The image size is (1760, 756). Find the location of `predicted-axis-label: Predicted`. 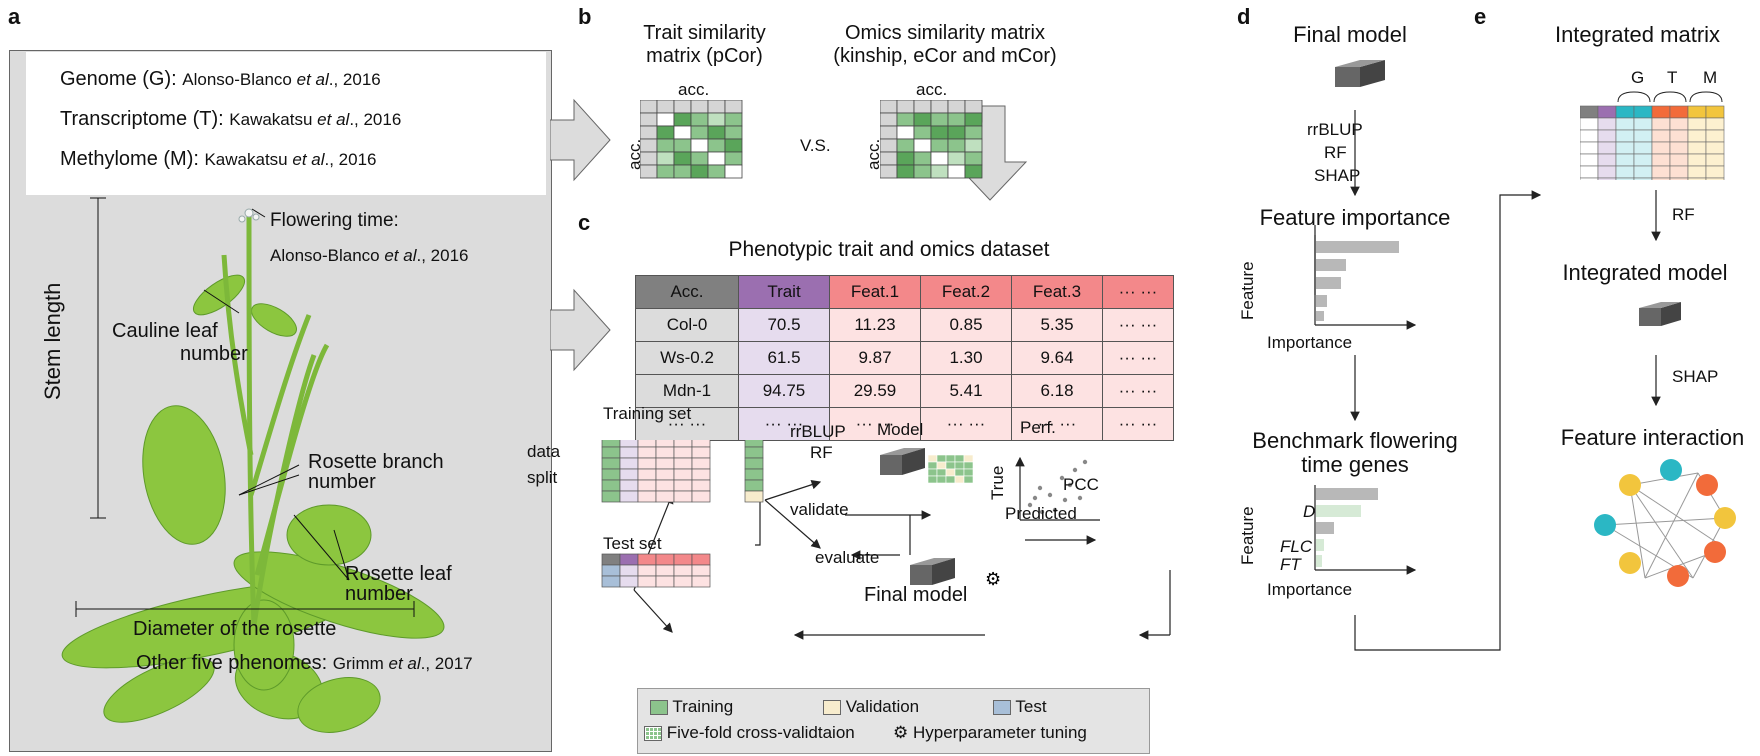

predicted-axis-label: Predicted is located at coordinates (1041, 513).